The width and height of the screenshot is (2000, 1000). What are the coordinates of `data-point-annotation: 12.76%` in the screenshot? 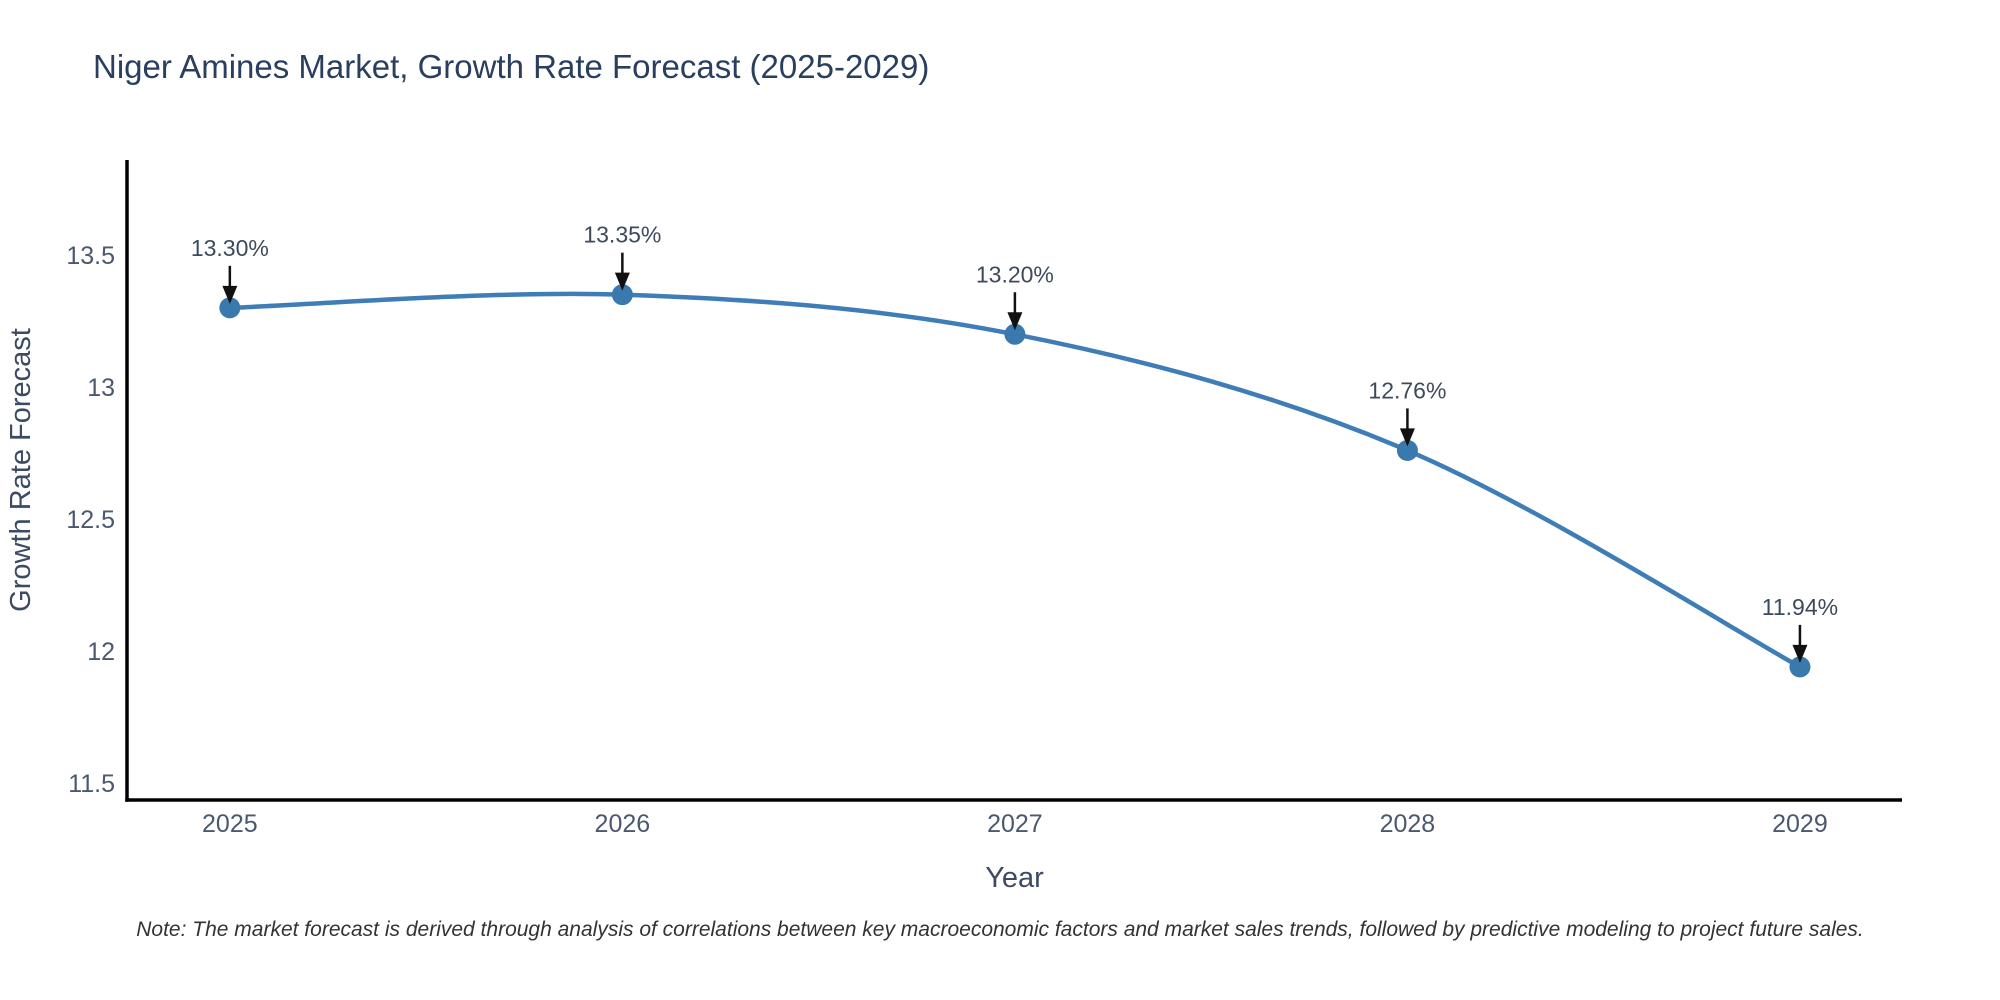 It's located at (1407, 390).